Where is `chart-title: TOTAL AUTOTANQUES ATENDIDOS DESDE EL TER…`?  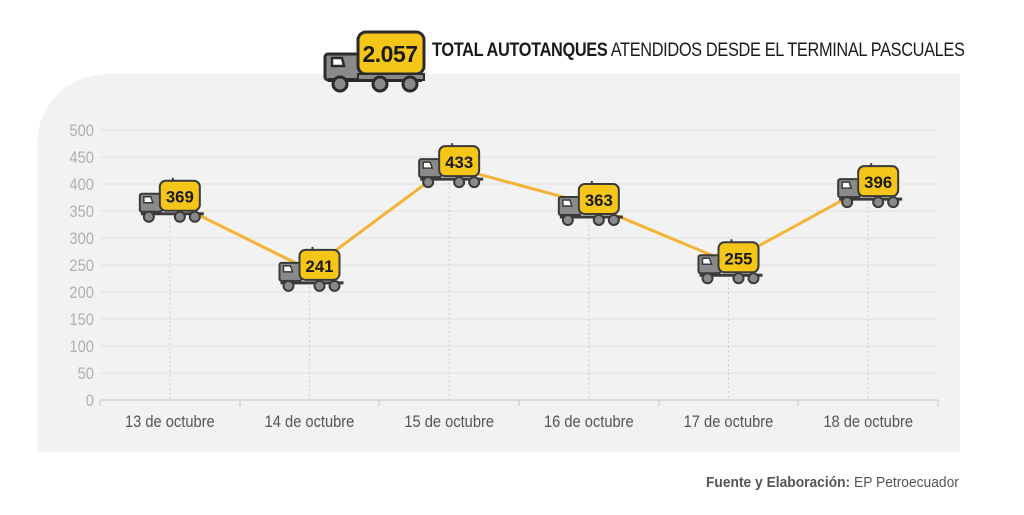 chart-title: TOTAL AUTOTANQUES ATENDIDOS DESDE EL TER… is located at coordinates (698, 51).